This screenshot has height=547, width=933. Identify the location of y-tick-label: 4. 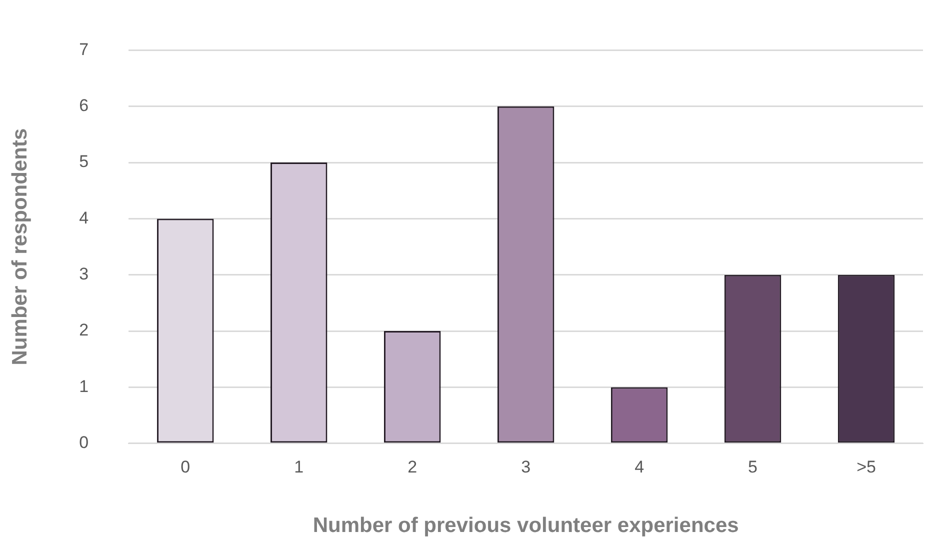
(84, 218).